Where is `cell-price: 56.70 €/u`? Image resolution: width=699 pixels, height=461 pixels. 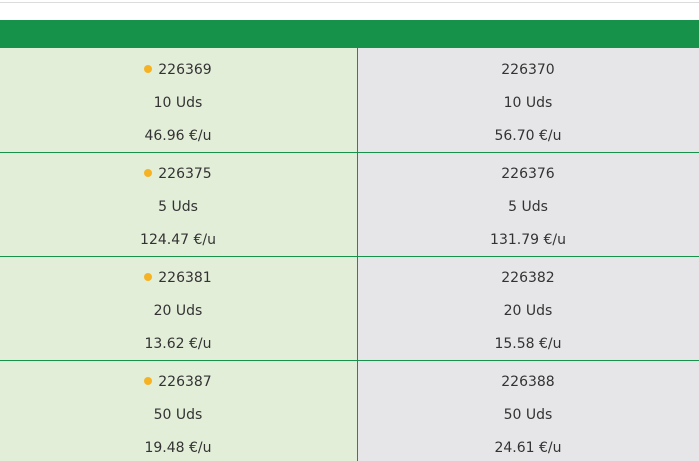 cell-price: 56.70 €/u is located at coordinates (528, 136).